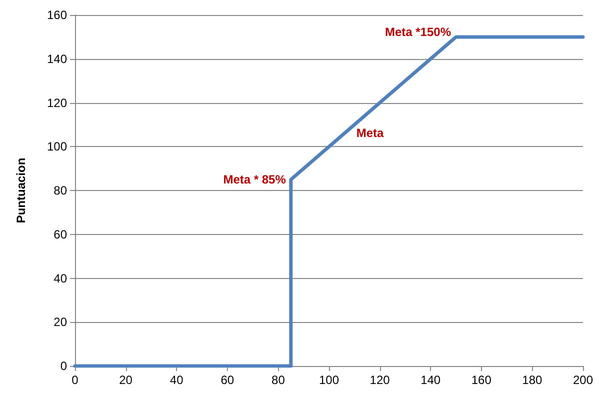  What do you see at coordinates (583, 380) in the screenshot?
I see `x-tick-label: 200` at bounding box center [583, 380].